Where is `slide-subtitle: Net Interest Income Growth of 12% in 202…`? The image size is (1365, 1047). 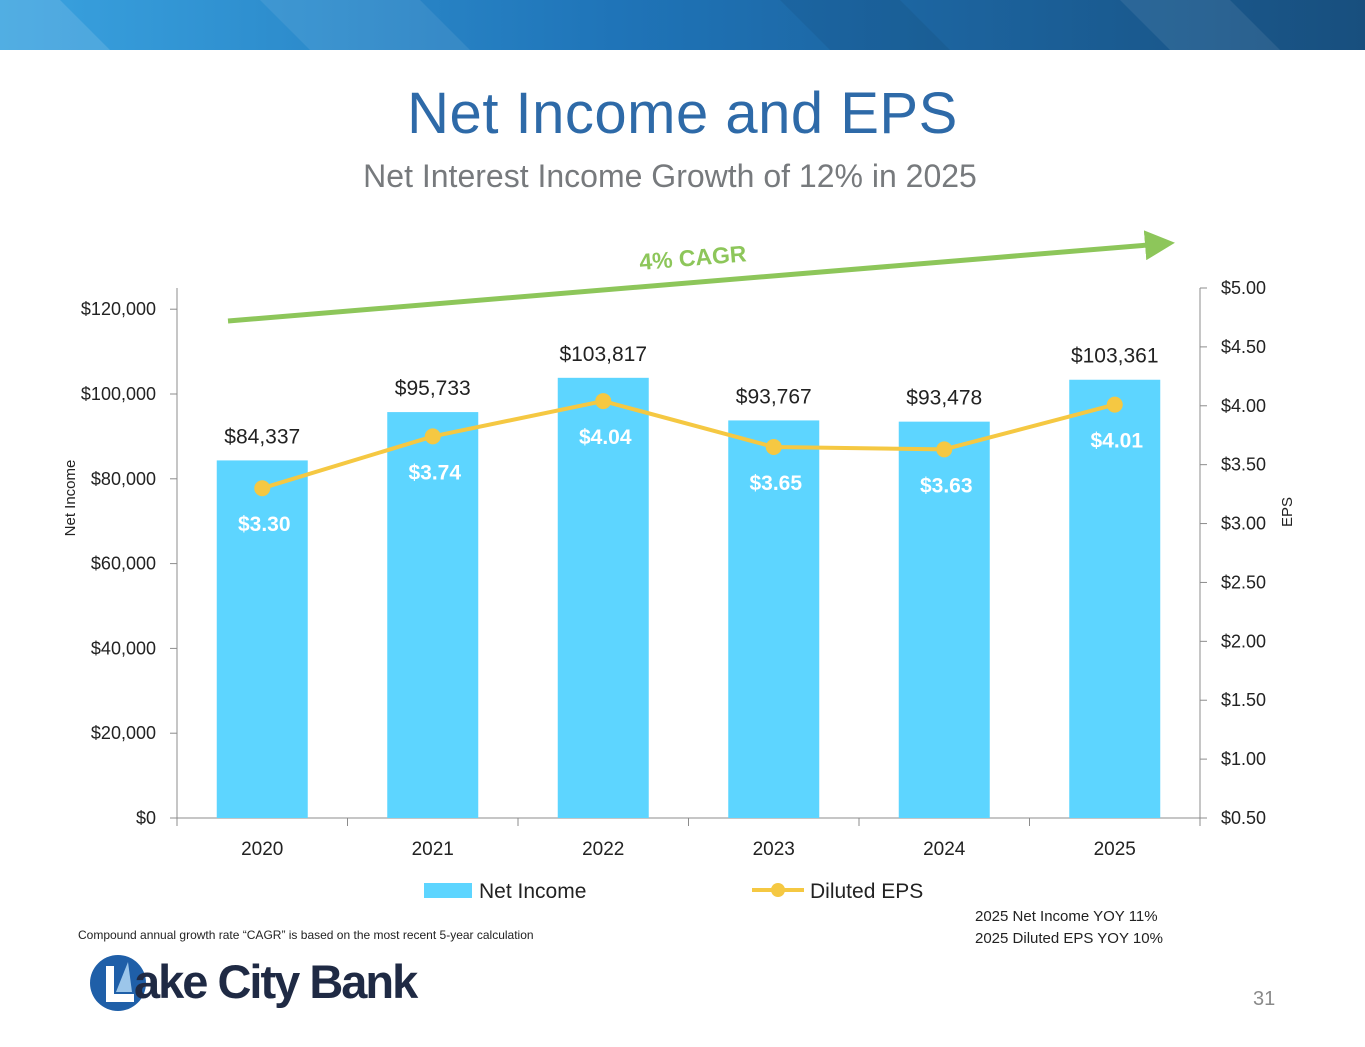 slide-subtitle: Net Interest Income Growth of 12% in 202… is located at coordinates (670, 176).